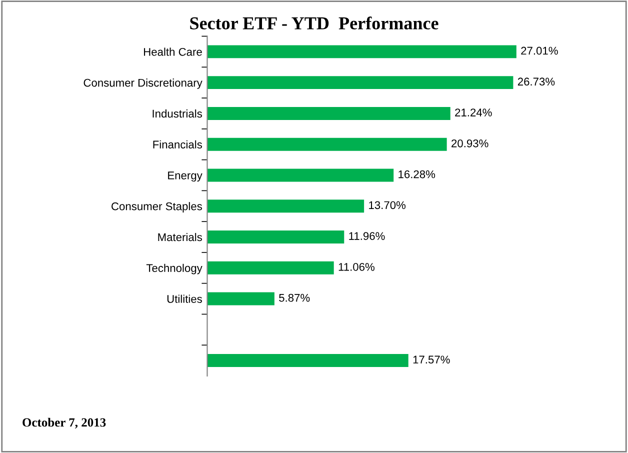 This screenshot has width=628, height=453. What do you see at coordinates (177, 113) in the screenshot?
I see `y-tick-label: Industrials` at bounding box center [177, 113].